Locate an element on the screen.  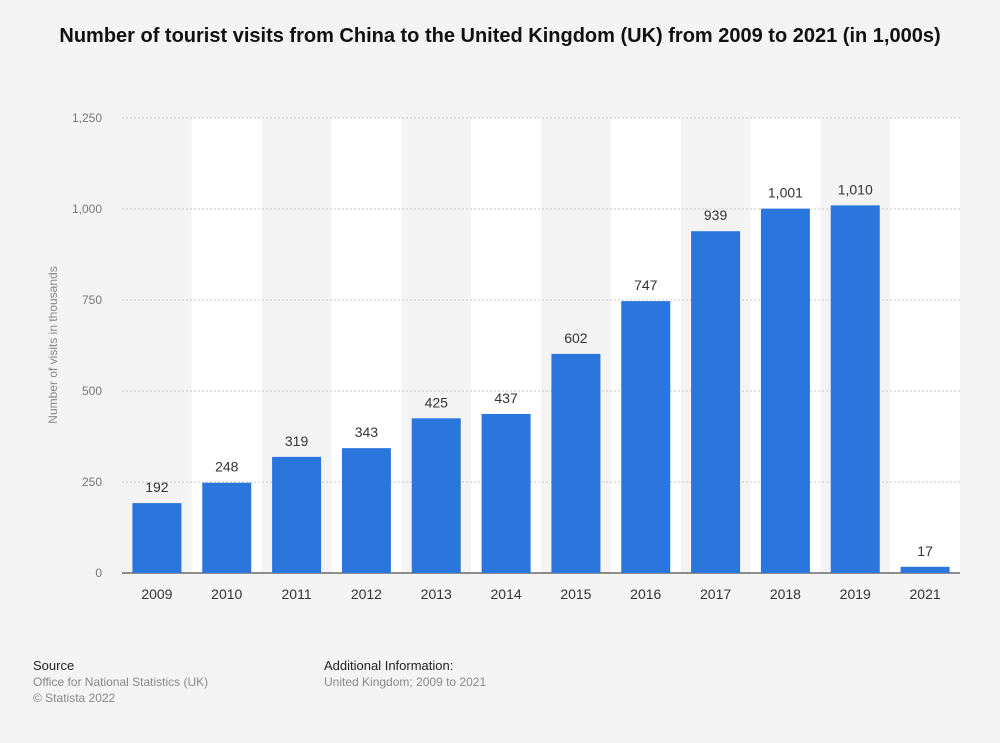
data-label: 343 is located at coordinates (367, 432).